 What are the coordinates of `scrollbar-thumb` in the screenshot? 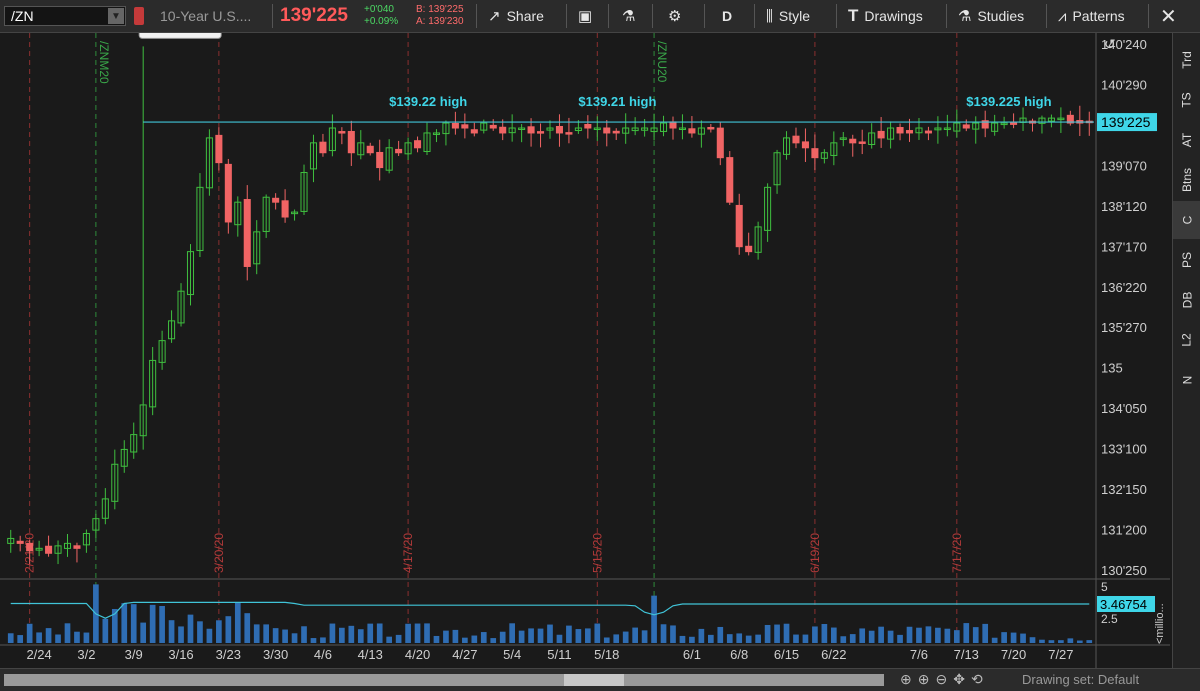 It's located at (594, 680).